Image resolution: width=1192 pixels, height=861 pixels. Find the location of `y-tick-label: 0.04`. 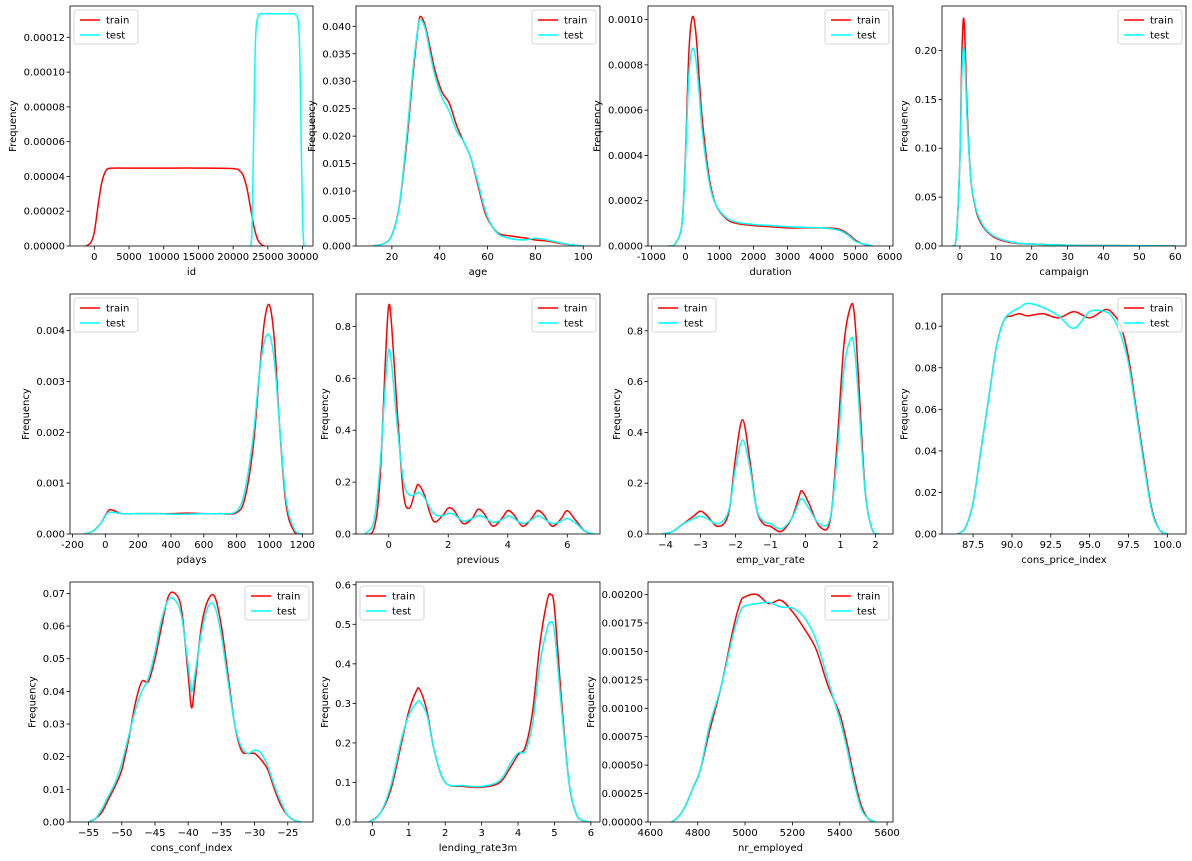

y-tick-label: 0.04 is located at coordinates (926, 451).